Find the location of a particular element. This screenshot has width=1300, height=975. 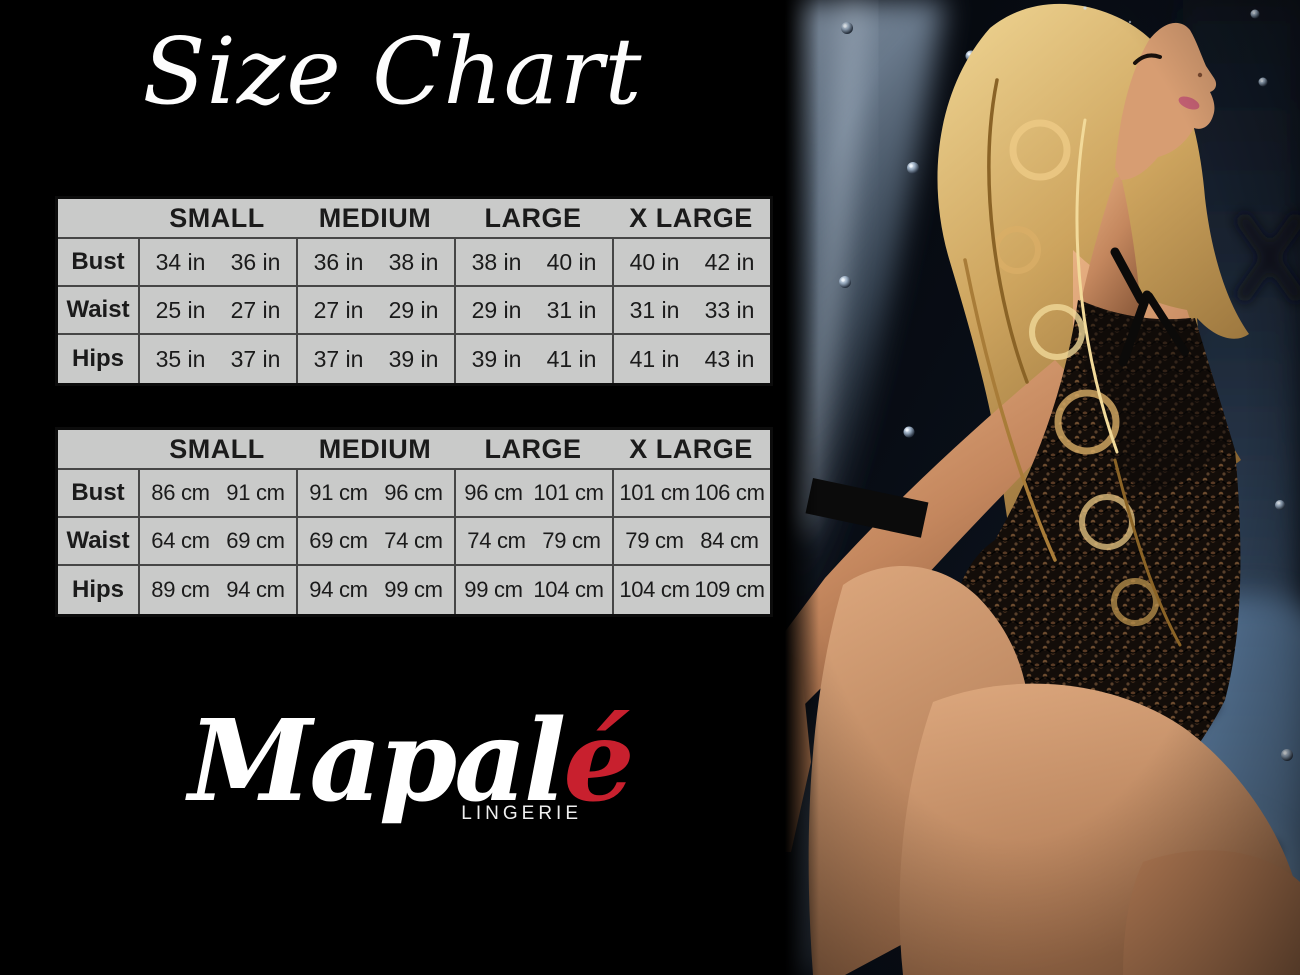

measurement-cell: 74 cm 79 cm is located at coordinates (533, 542).